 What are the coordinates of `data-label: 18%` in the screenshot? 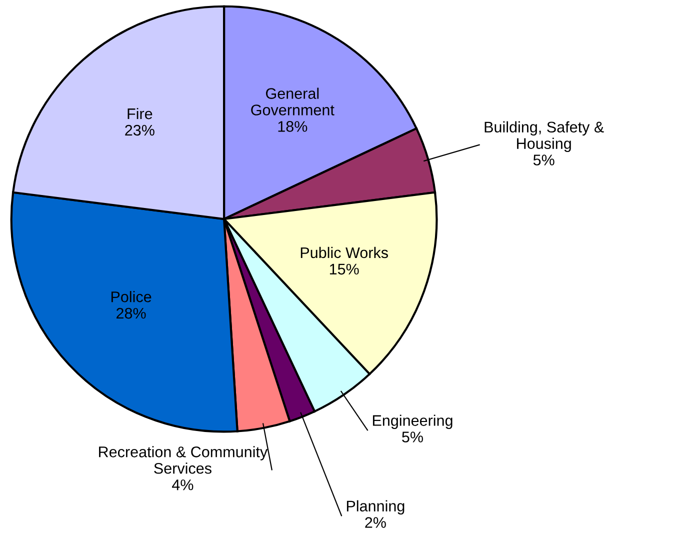 It's located at (293, 126).